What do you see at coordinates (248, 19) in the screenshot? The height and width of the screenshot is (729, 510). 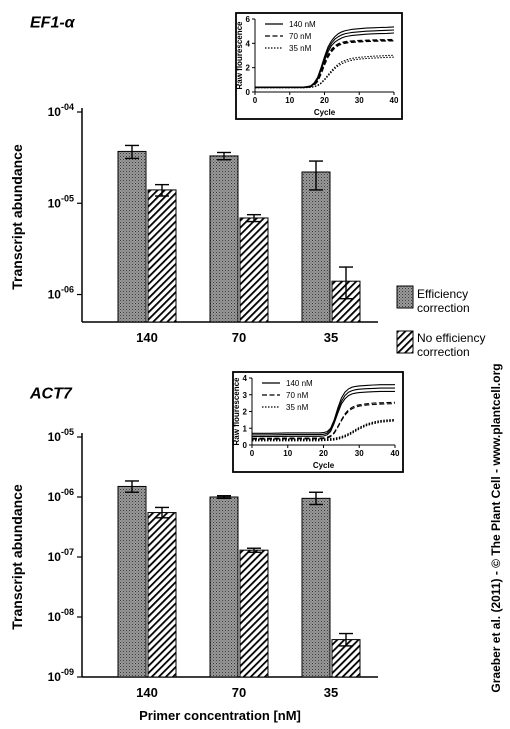 I see `inset-y-tick-label: 6` at bounding box center [248, 19].